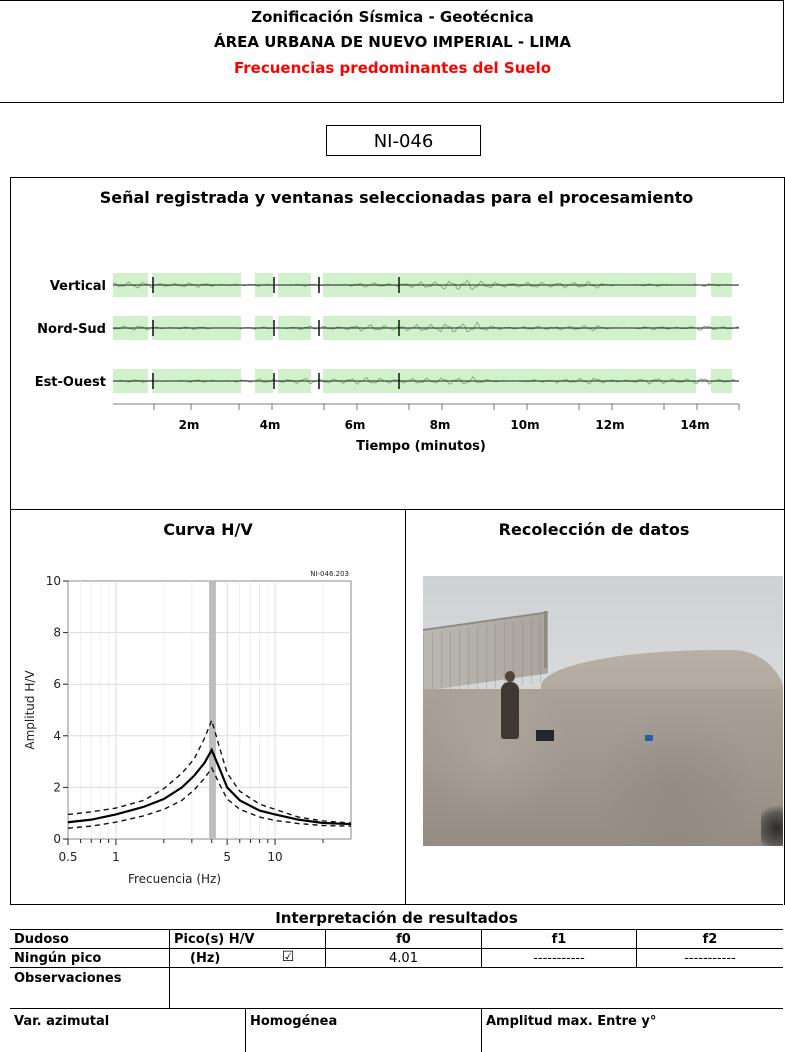 The width and height of the screenshot is (785, 1052). Describe the element at coordinates (57, 839) in the screenshot. I see `hv-y-tick-label: 0` at that location.